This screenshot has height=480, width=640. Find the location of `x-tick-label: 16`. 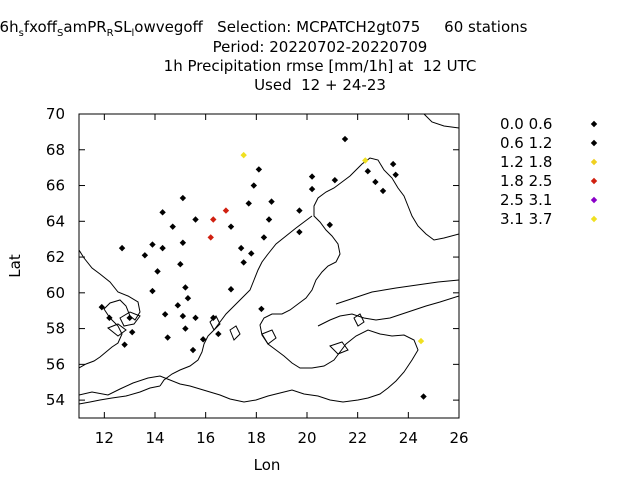

x-tick-label: 16 is located at coordinates (205, 438).